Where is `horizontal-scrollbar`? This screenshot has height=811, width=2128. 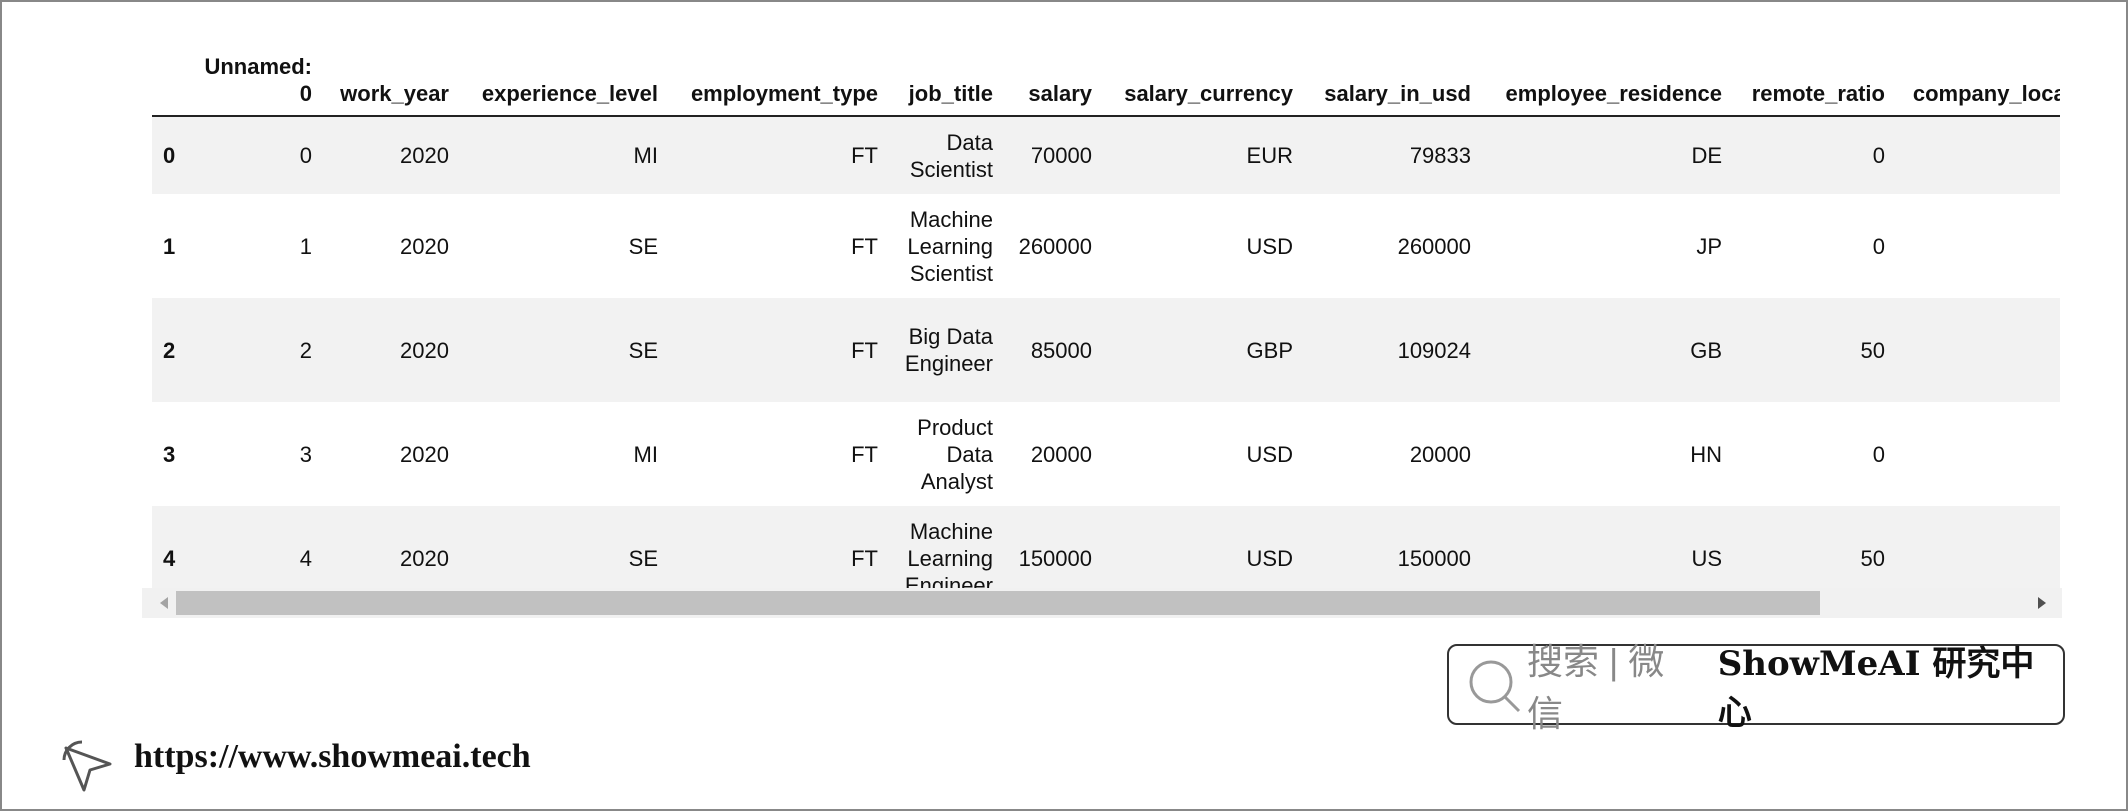 horizontal-scrollbar is located at coordinates (1102, 603).